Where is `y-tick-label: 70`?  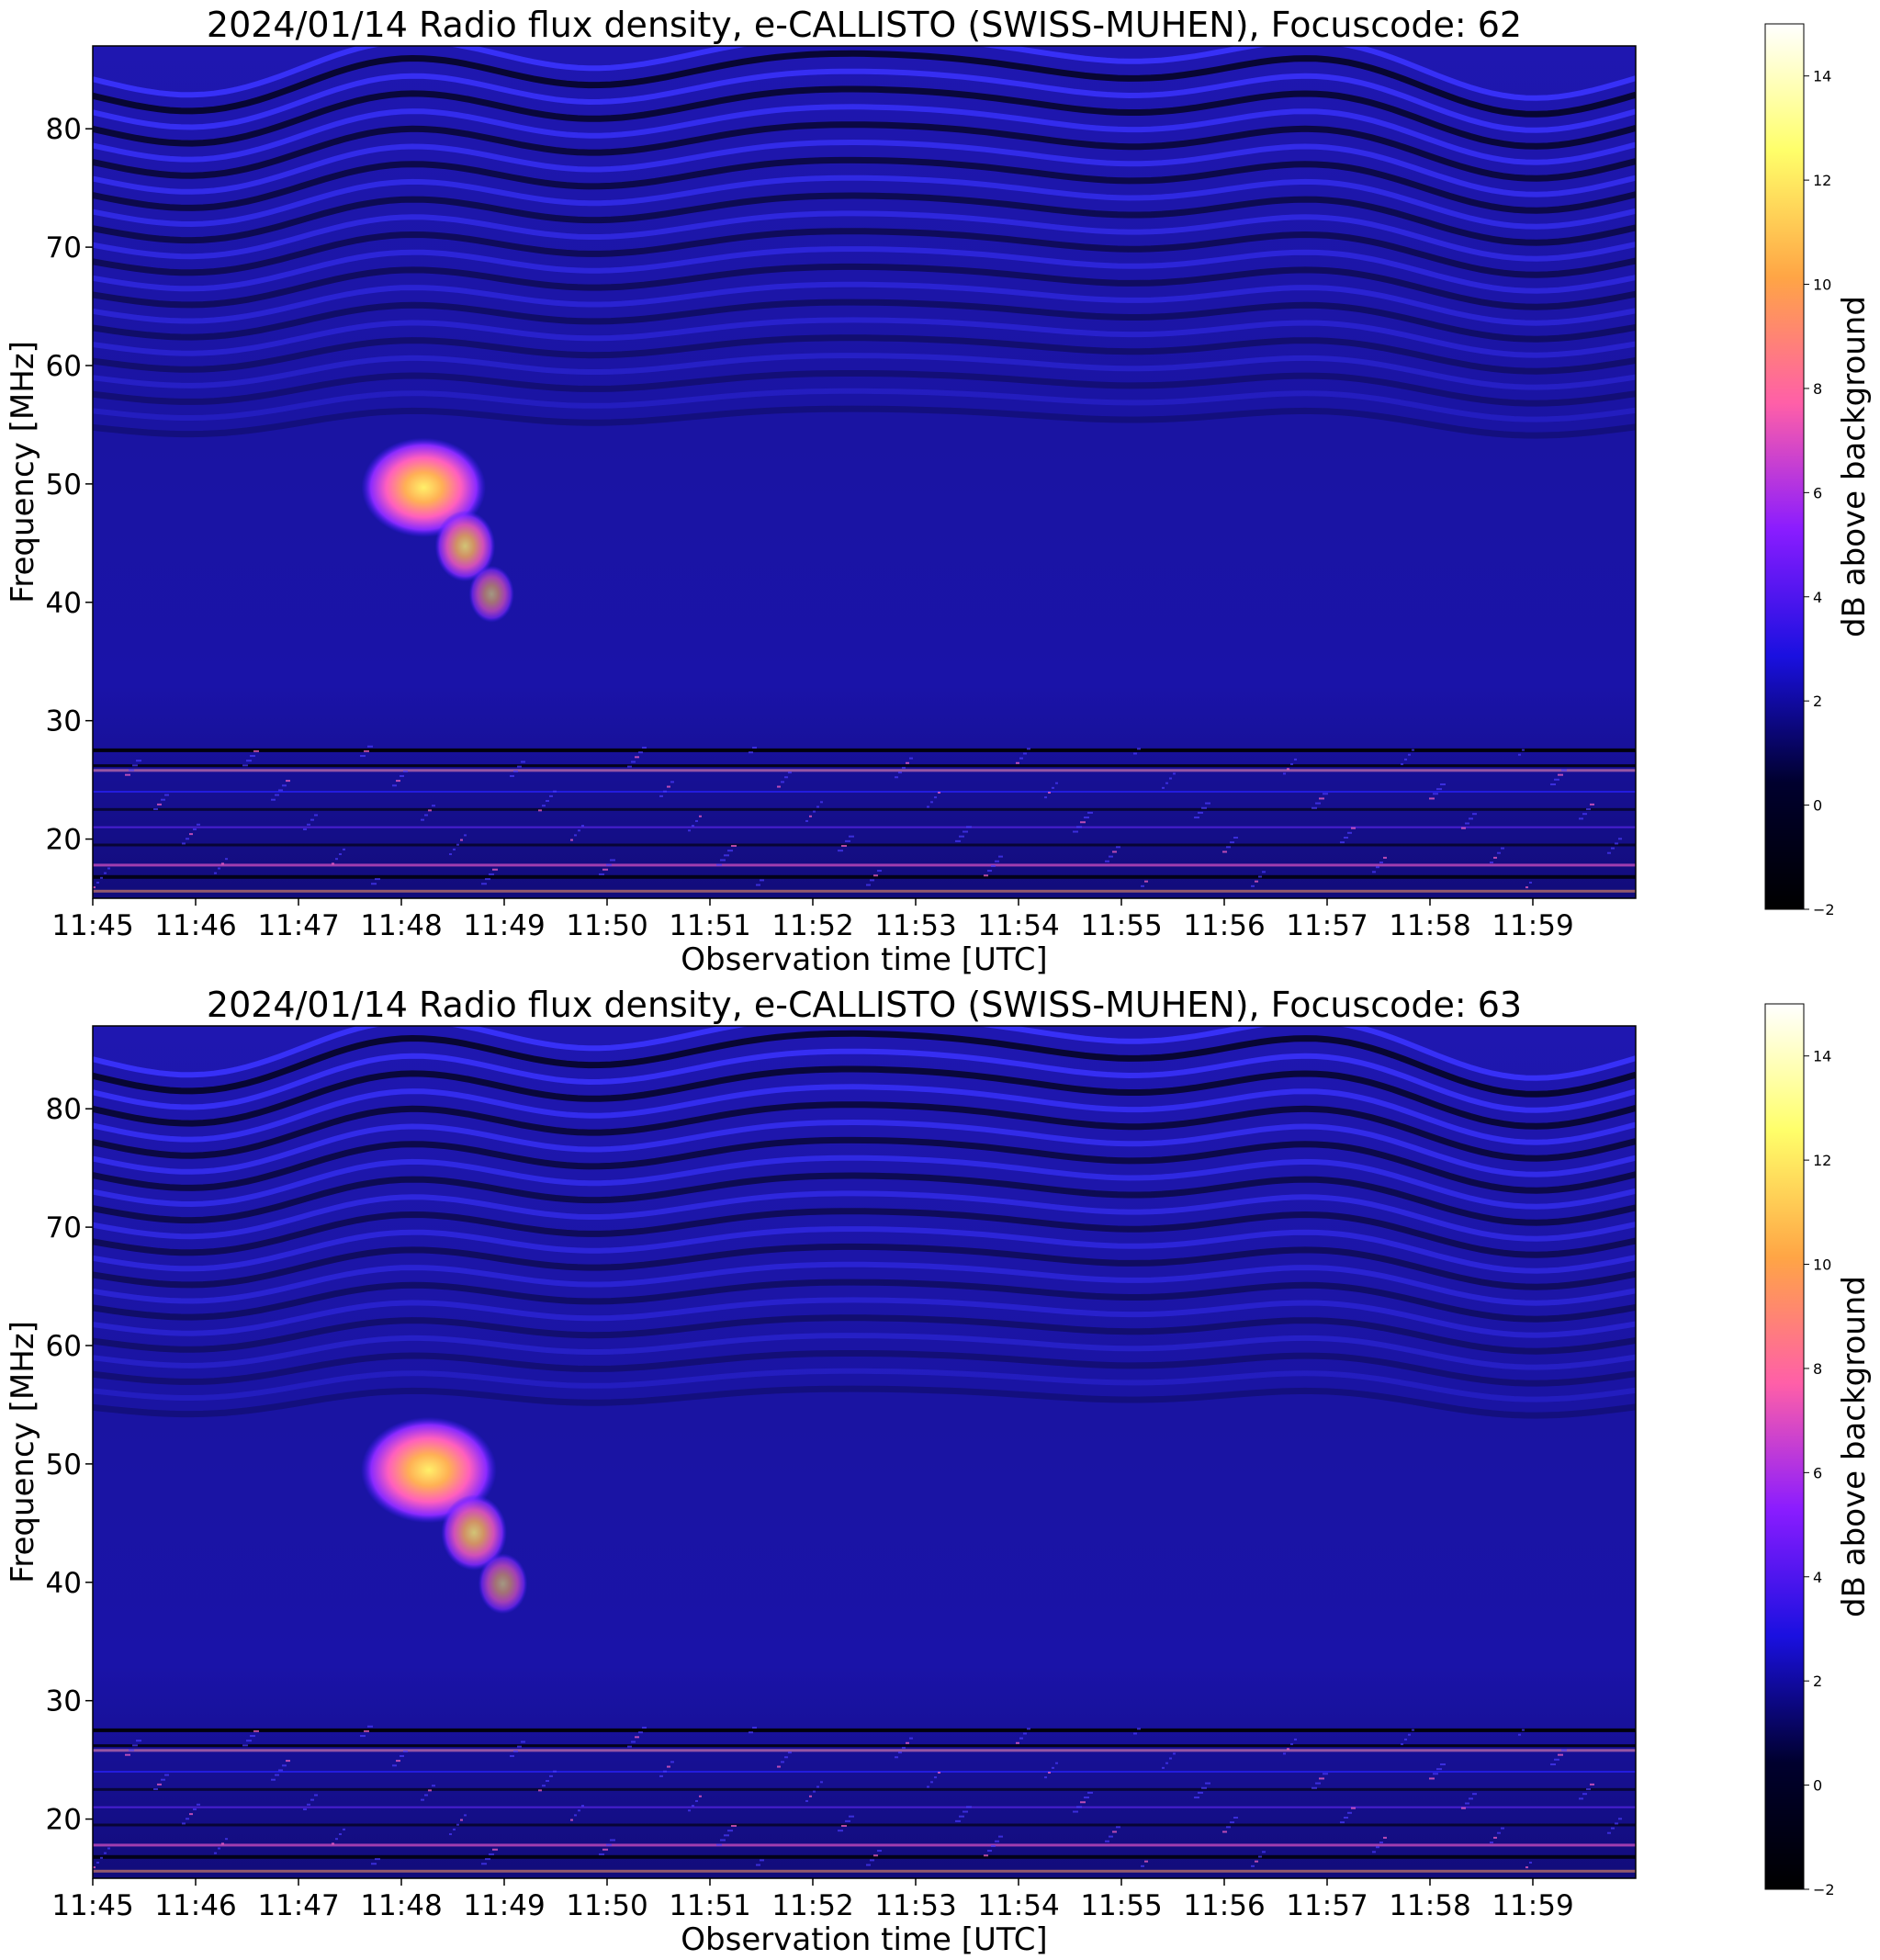 y-tick-label: 70 is located at coordinates (64, 1228).